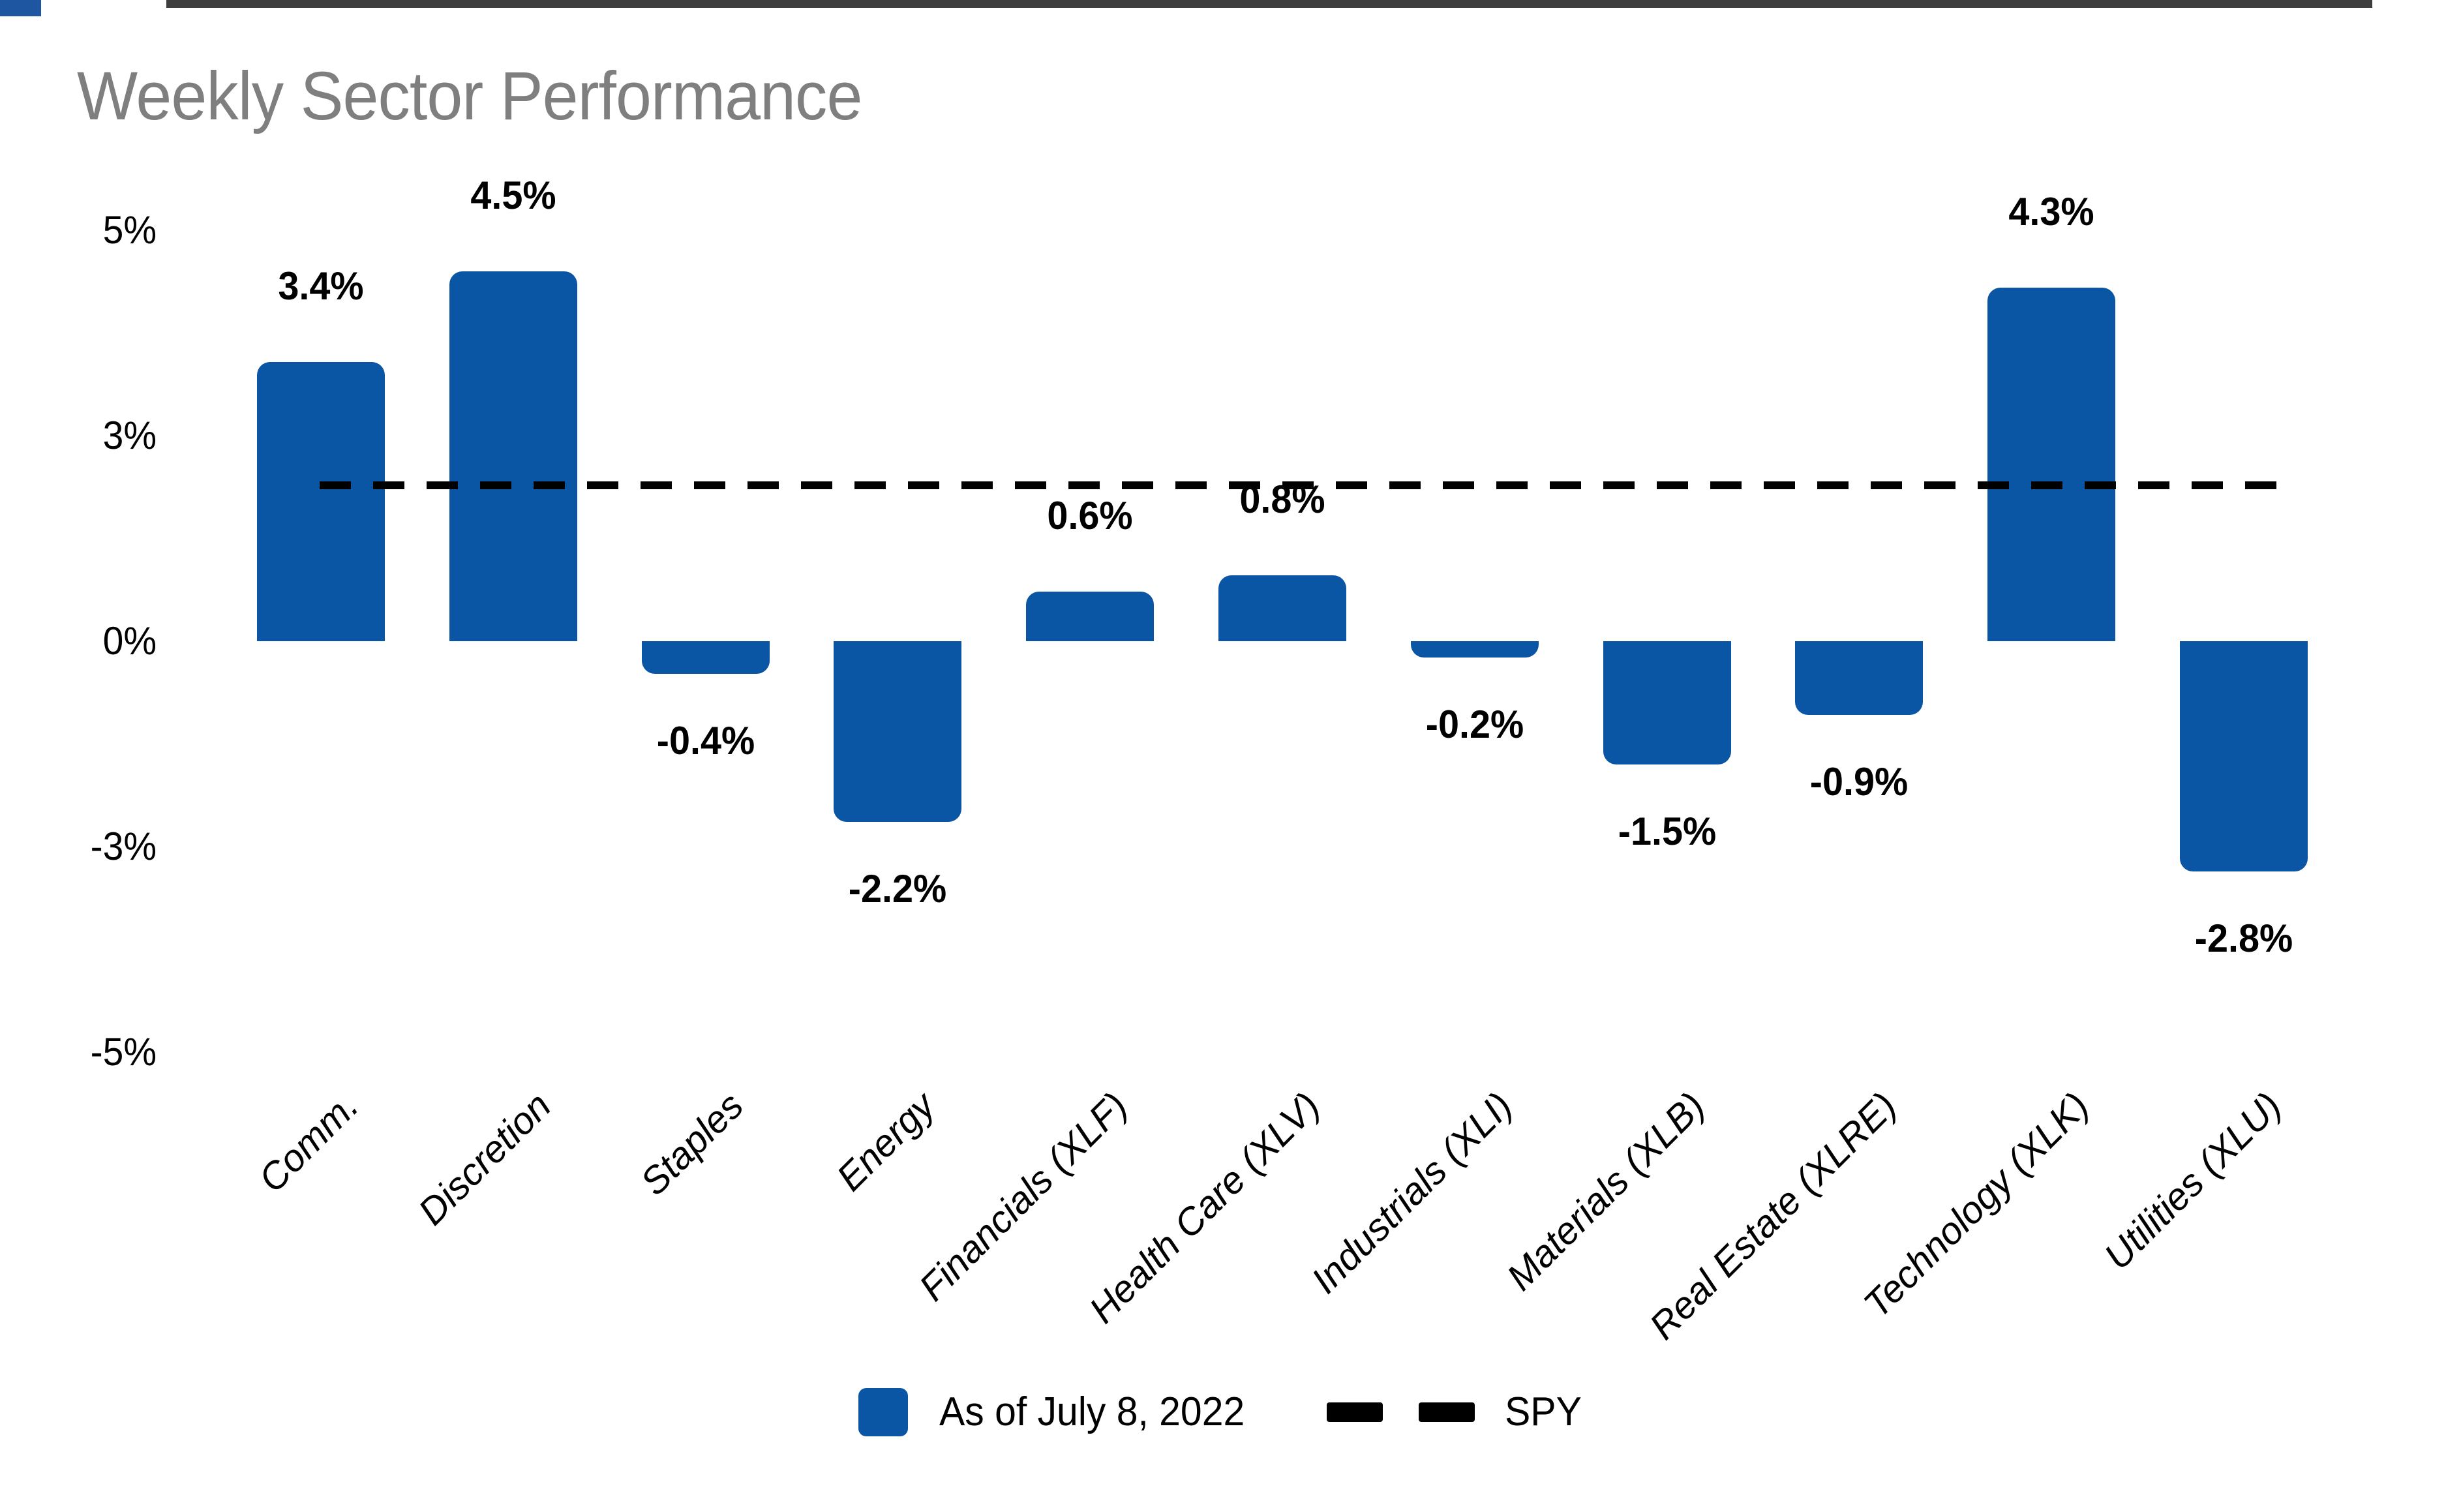 Image resolution: width=2446 pixels, height=1512 pixels. Describe the element at coordinates (1859, 678) in the screenshot. I see `bar-real-estate-xlre` at that location.